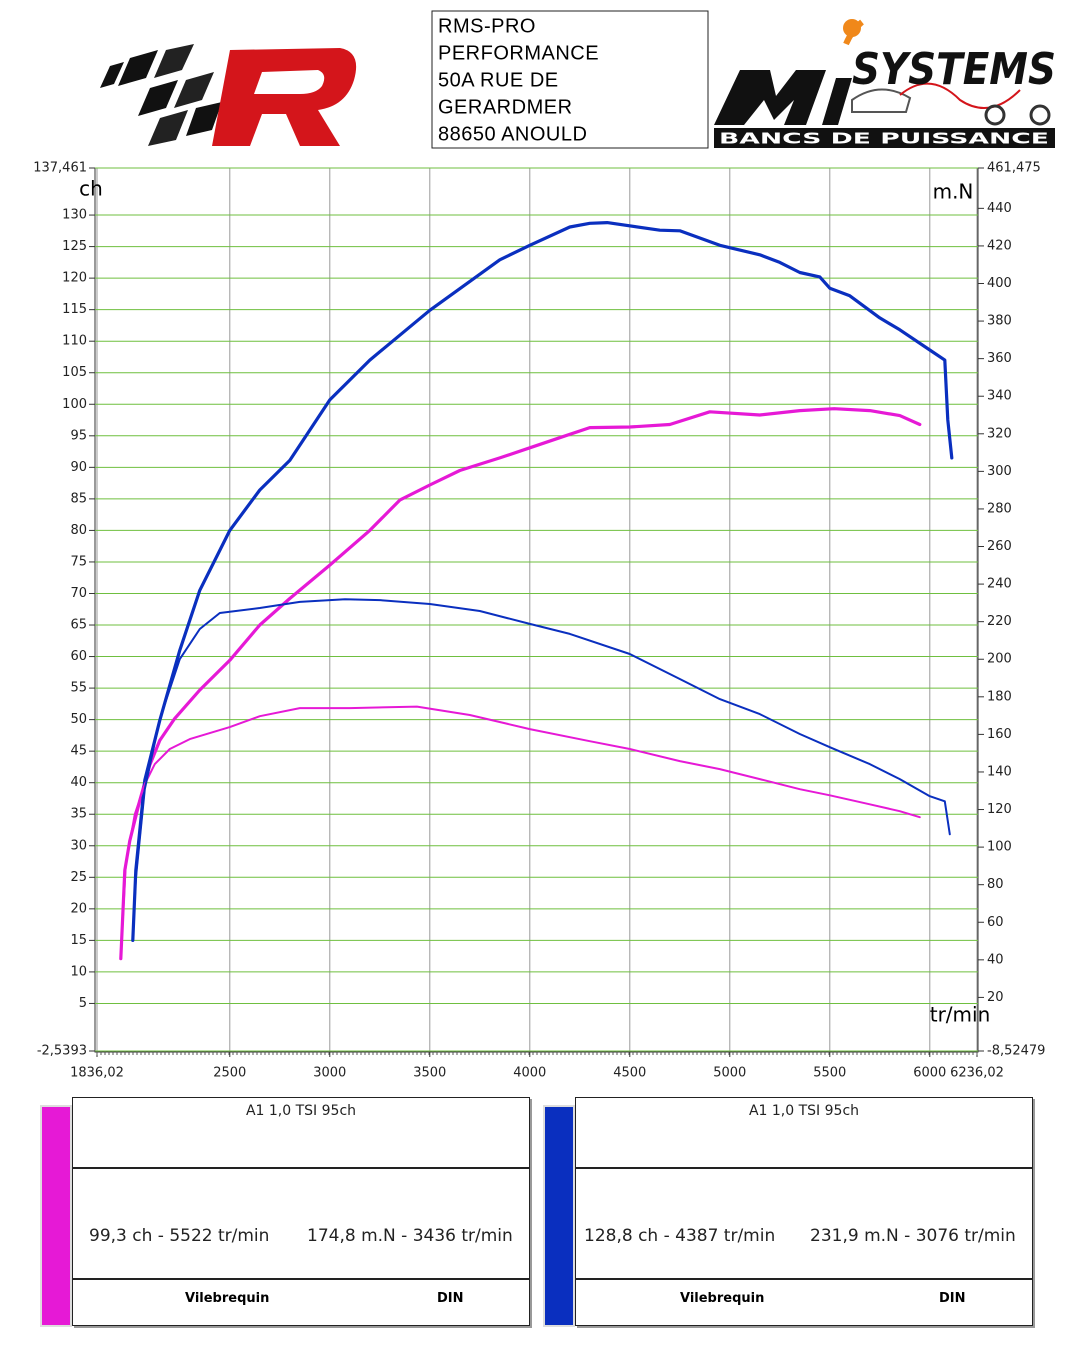 This screenshot has height=1360, width=1080. I want to click on x-tick-label: 4000, so click(529, 1073).